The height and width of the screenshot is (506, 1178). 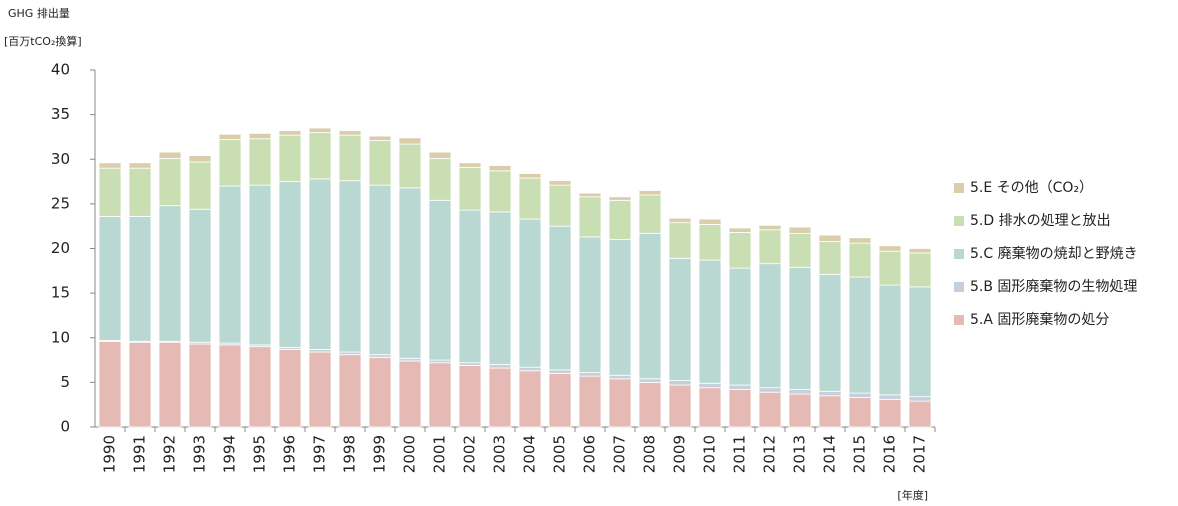 What do you see at coordinates (60, 203) in the screenshot?
I see `y-tick-label: 25` at bounding box center [60, 203].